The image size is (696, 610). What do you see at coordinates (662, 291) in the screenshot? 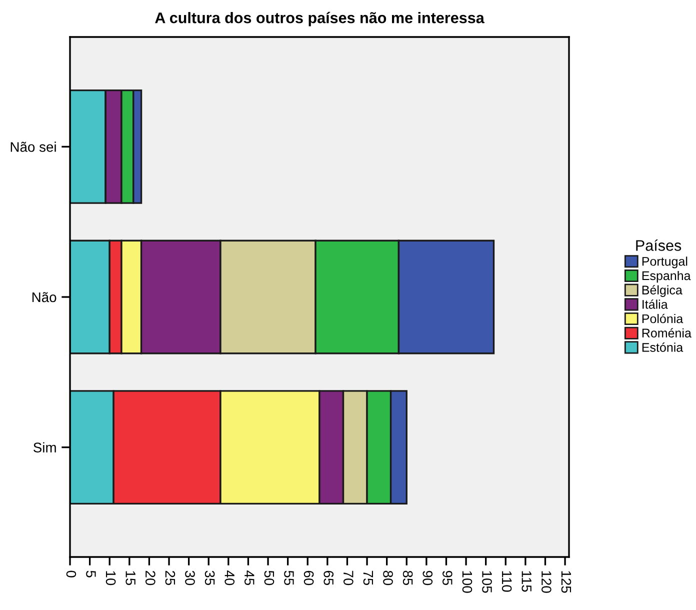
I see `legend-label: Bélgica` at bounding box center [662, 291].